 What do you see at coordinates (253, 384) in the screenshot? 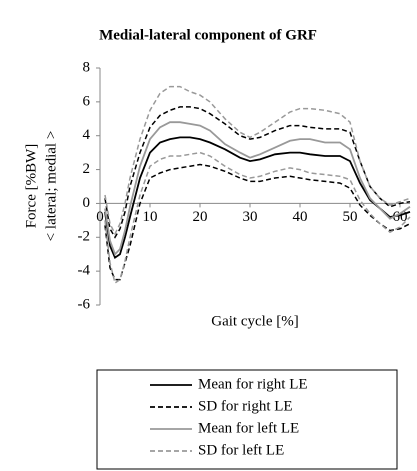
I see `legend-label: Mean for right LE` at bounding box center [253, 384].